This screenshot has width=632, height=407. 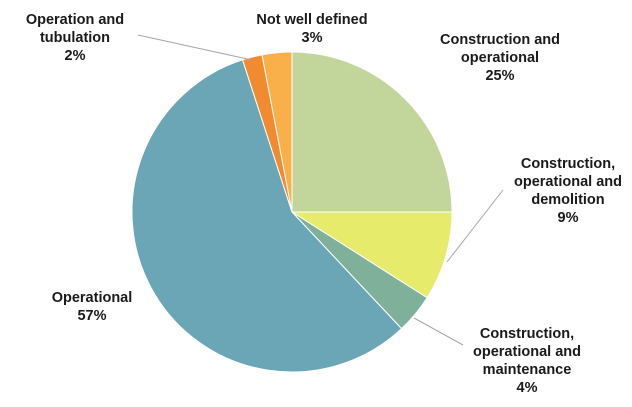 I want to click on data-label-text: tubulation, so click(x=75, y=38).